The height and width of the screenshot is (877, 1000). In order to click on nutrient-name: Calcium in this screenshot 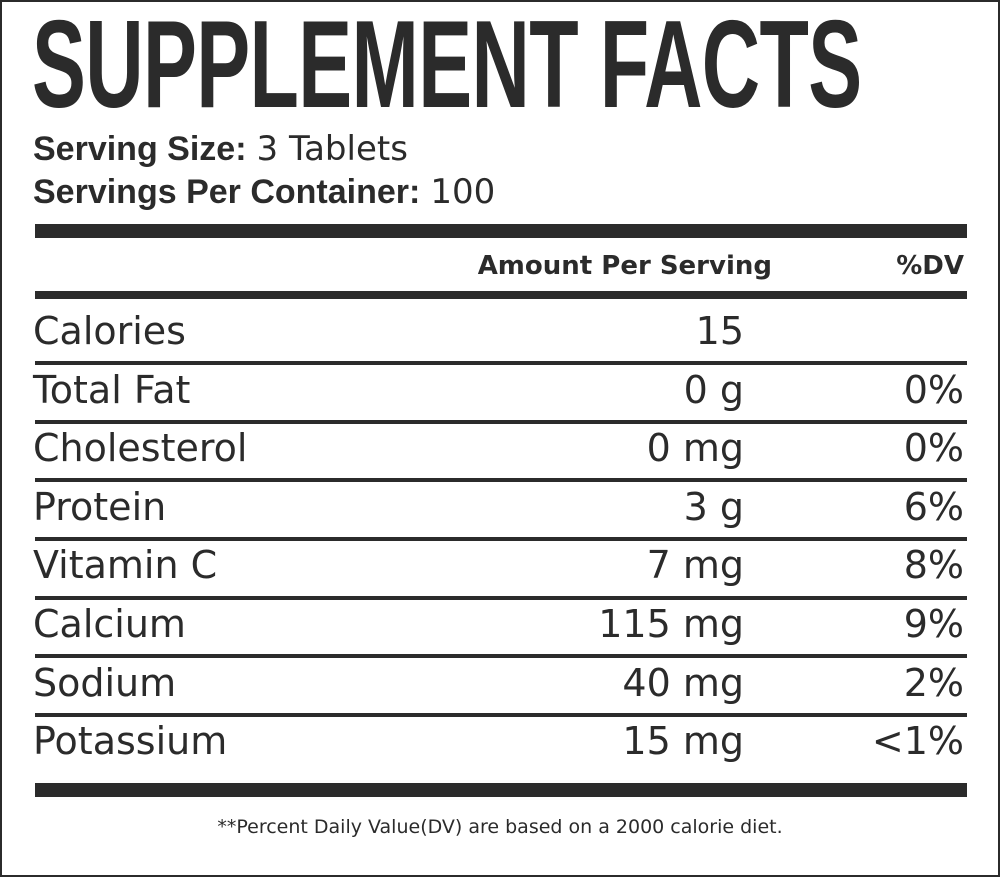, I will do `click(109, 624)`.